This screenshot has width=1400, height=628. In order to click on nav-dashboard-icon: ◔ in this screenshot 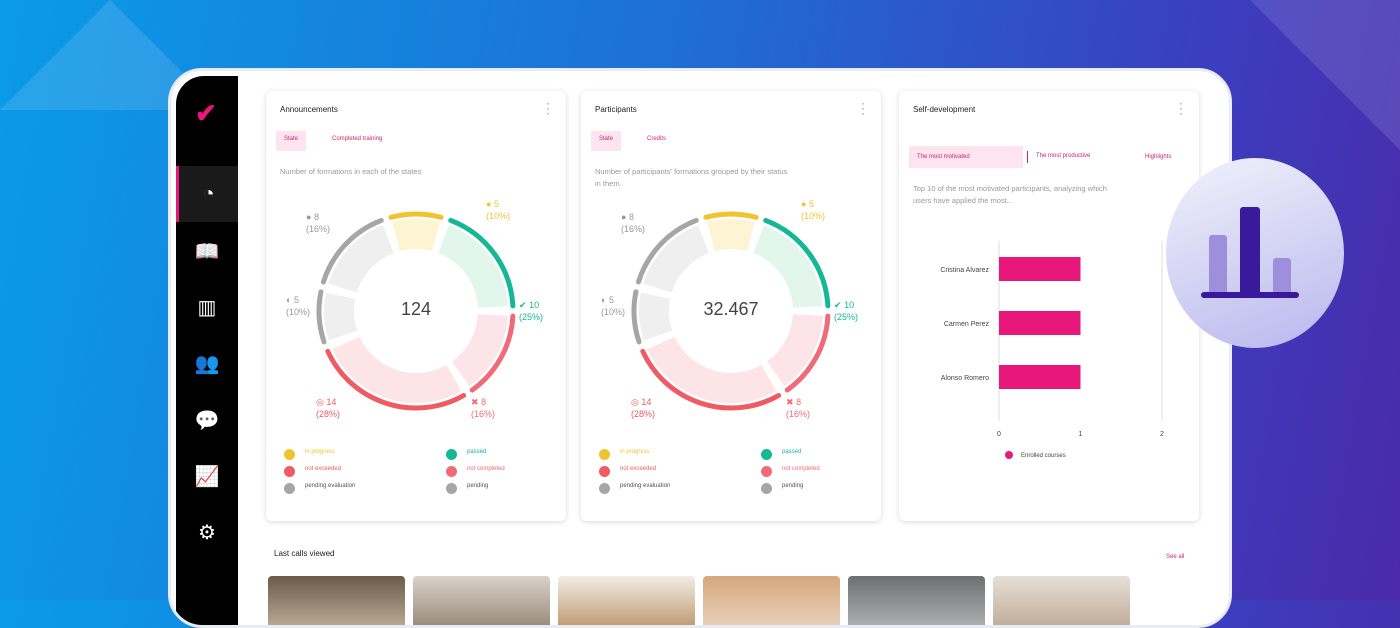, I will do `click(207, 194)`.